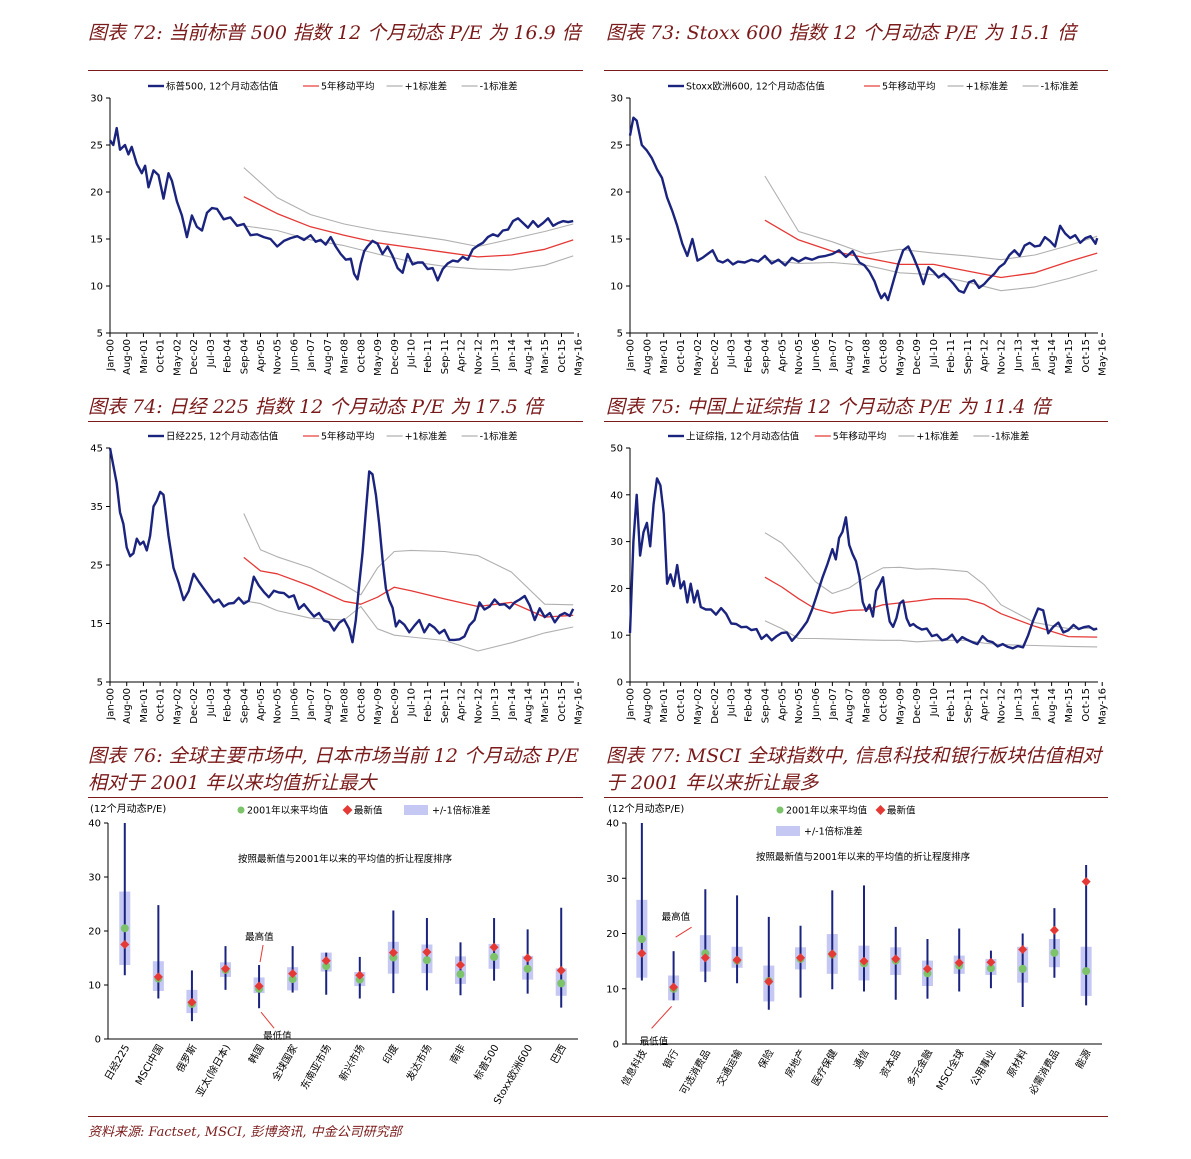 The image size is (1191, 1159). What do you see at coordinates (616, 1045) in the screenshot?
I see `y-tick-label: 0` at bounding box center [616, 1045].